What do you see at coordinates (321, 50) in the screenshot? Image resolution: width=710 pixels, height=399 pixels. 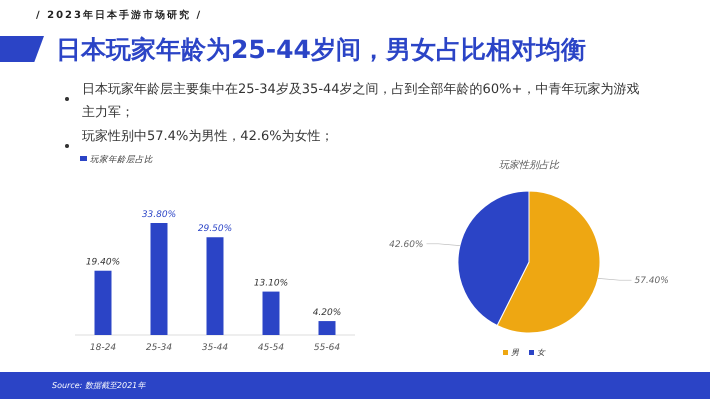 I see `text: 日本玩家年龄为25-44岁间，男女占比相对均衡` at bounding box center [321, 50].